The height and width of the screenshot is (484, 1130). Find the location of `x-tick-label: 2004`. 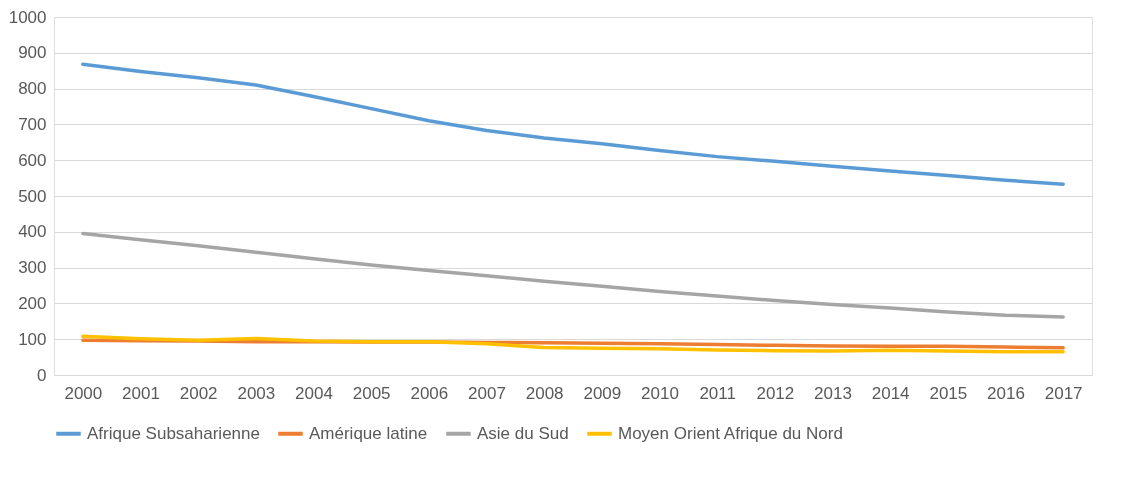

x-tick-label: 2004 is located at coordinates (314, 393).